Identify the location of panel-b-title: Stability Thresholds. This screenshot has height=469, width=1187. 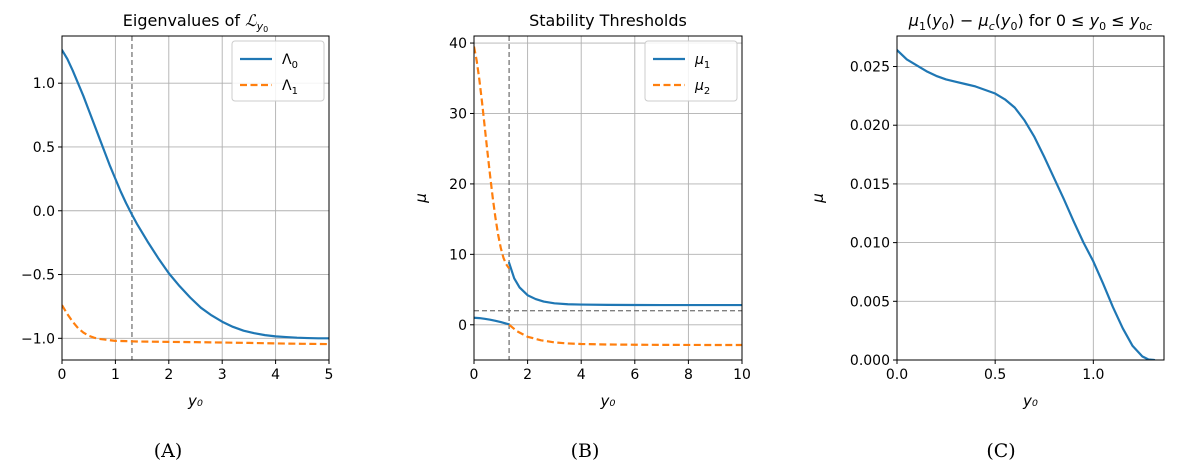
(608, 20).